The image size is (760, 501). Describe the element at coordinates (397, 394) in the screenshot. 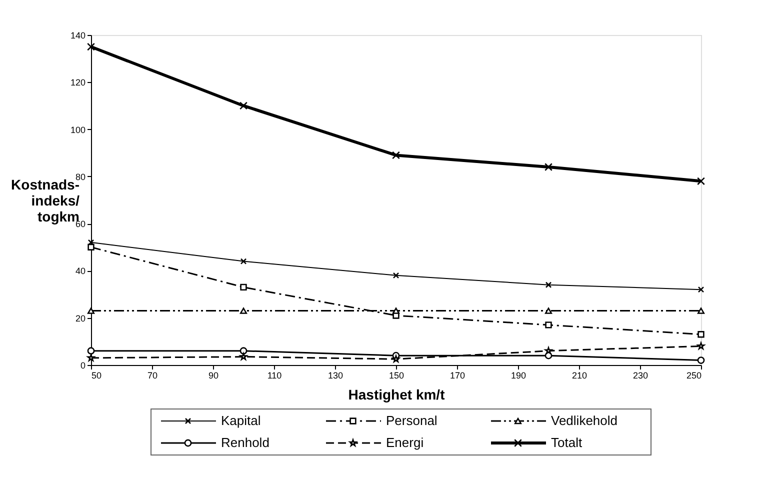

I see `x-axis-title: Hastighet km/t` at that location.